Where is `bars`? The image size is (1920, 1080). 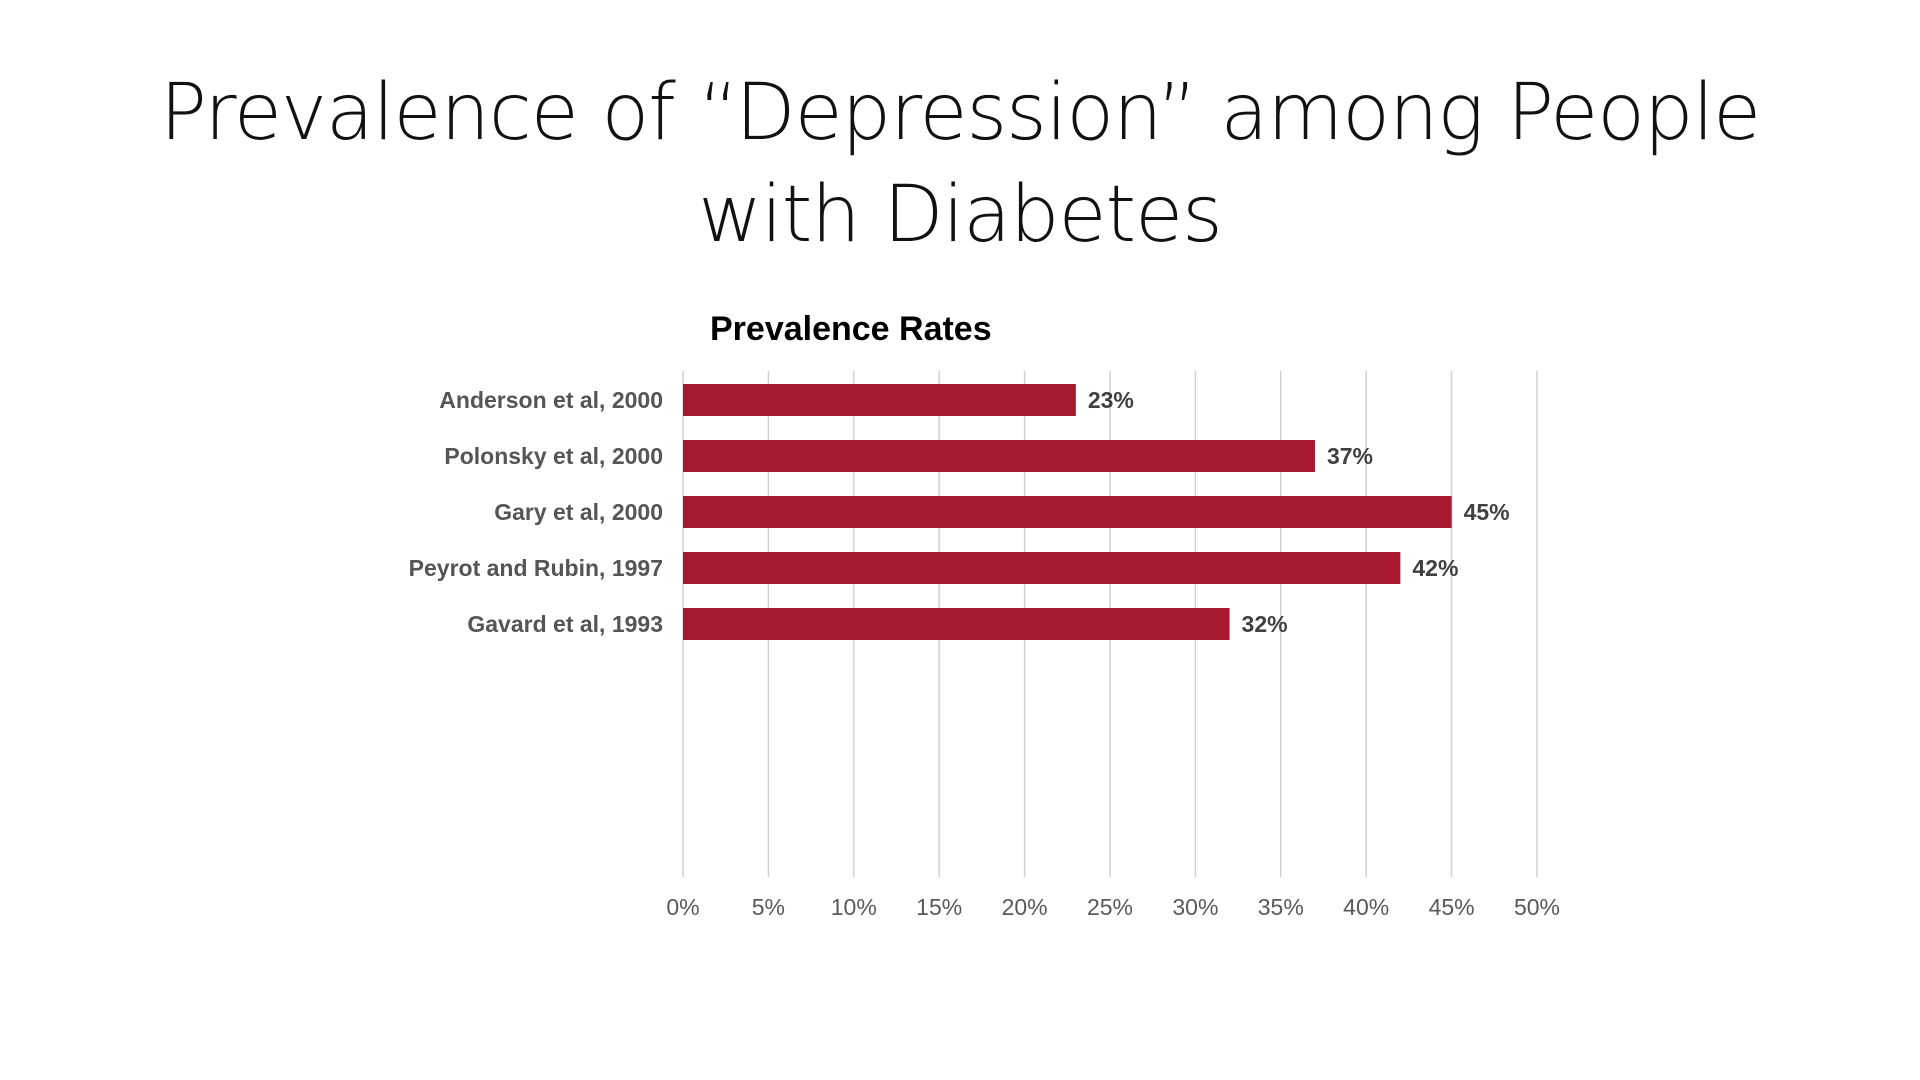 bars is located at coordinates (1067, 512).